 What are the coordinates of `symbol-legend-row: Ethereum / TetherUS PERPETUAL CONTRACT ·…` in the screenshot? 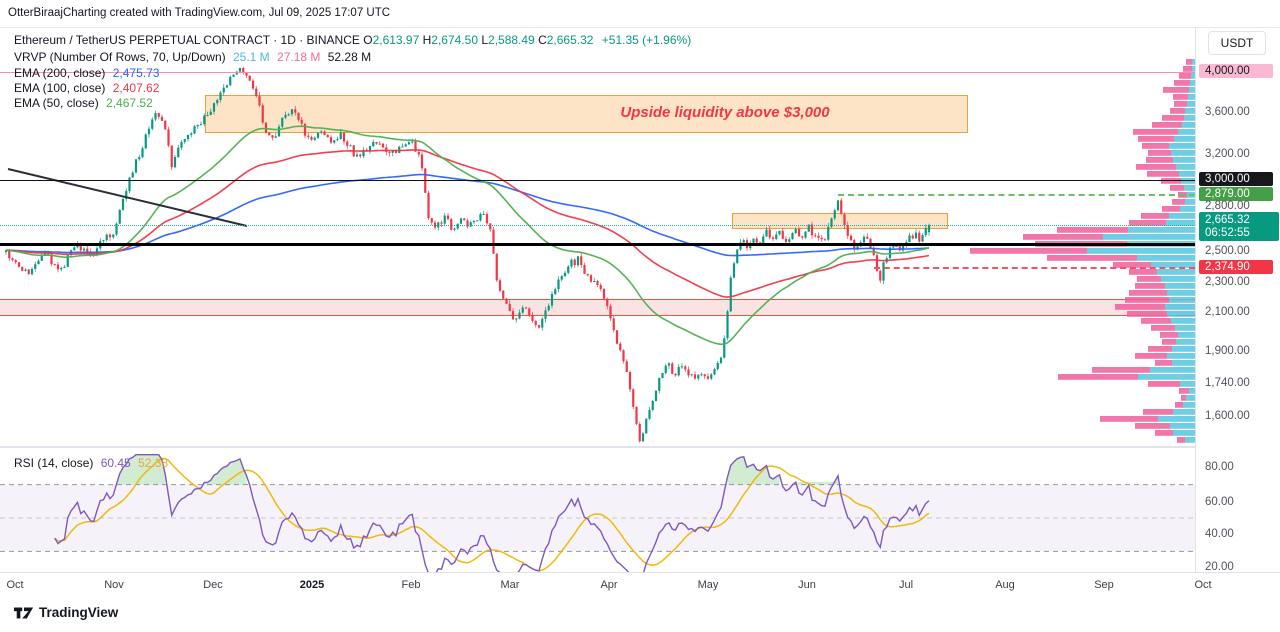 It's located at (352, 40).